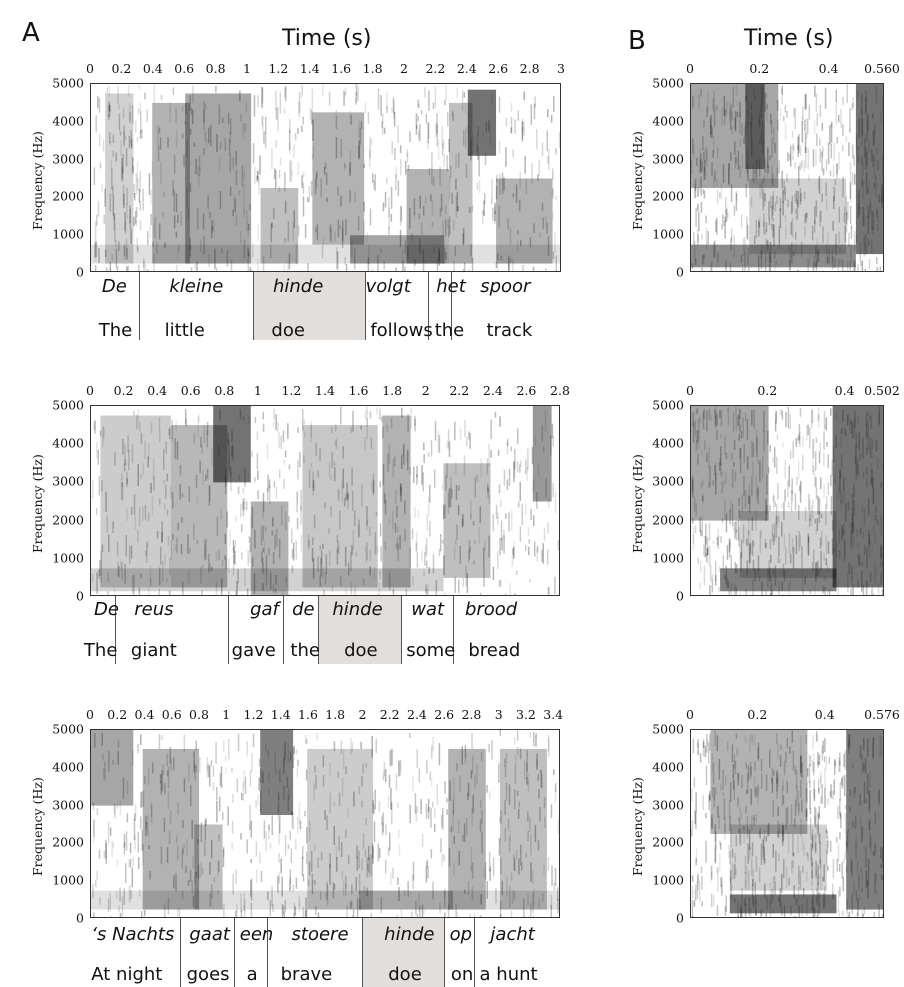 The width and height of the screenshot is (904, 987). What do you see at coordinates (492, 390) in the screenshot?
I see `time-tick-a: 2.4` at bounding box center [492, 390].